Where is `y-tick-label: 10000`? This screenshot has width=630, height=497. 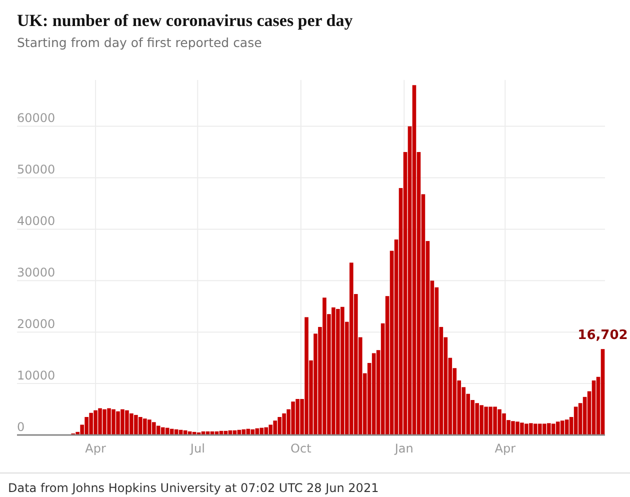
y-tick-label: 10000 is located at coordinates (36, 375).